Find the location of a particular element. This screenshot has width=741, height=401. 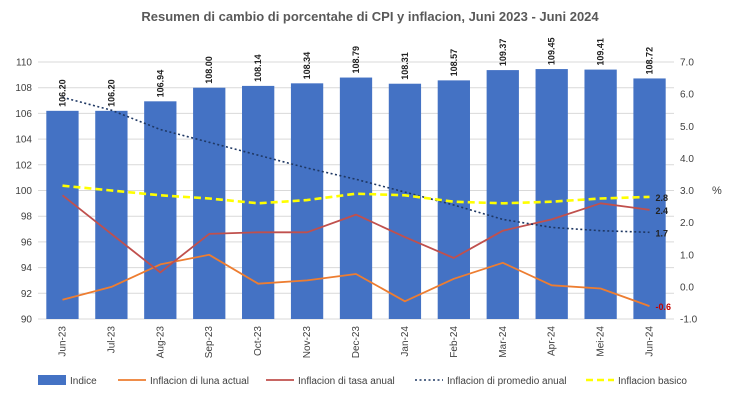

x-category-label: Feb-24 is located at coordinates (454, 342).